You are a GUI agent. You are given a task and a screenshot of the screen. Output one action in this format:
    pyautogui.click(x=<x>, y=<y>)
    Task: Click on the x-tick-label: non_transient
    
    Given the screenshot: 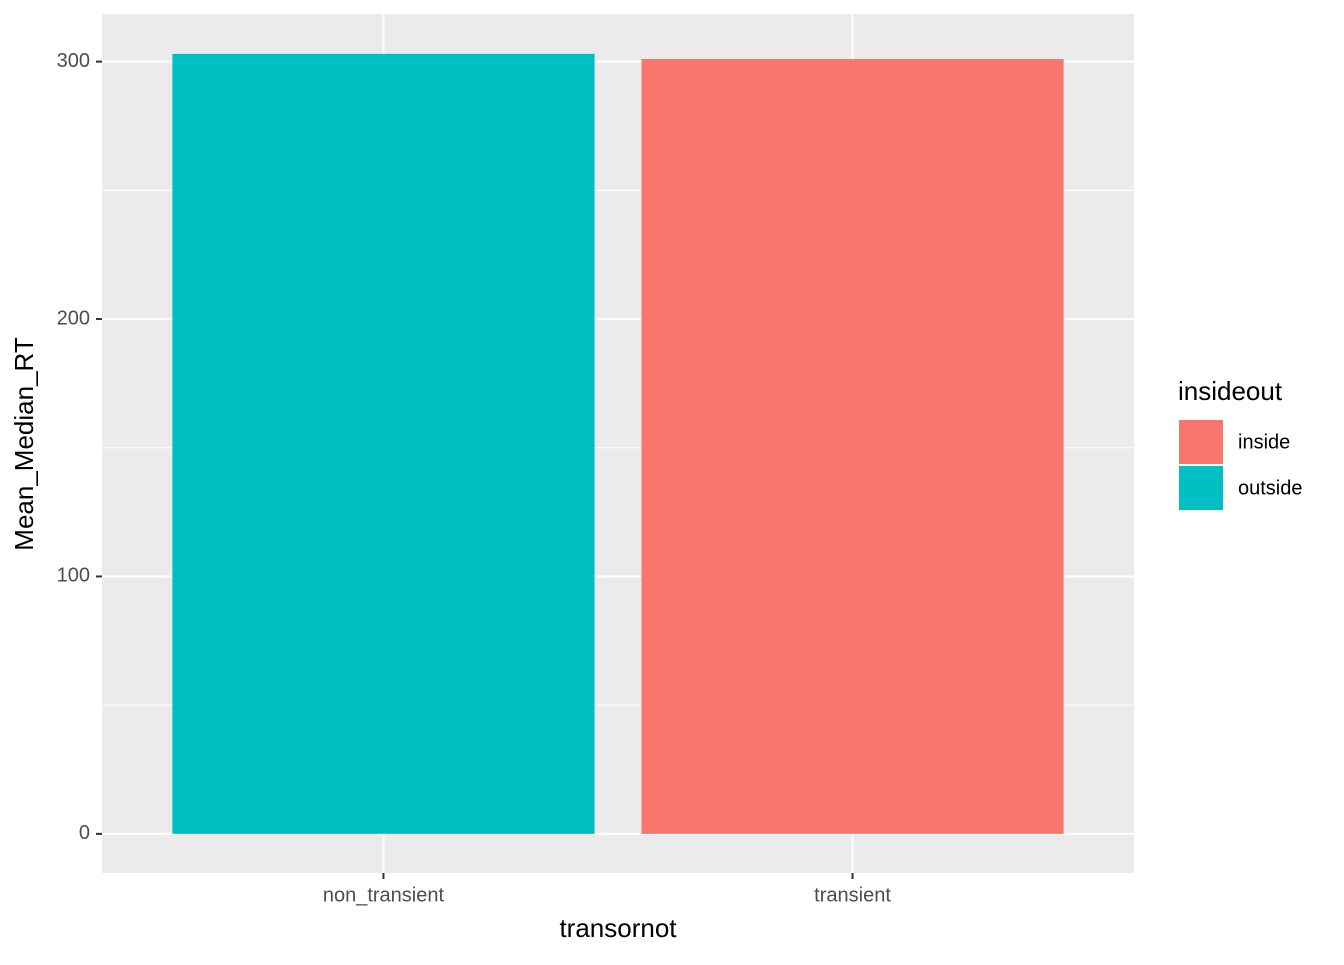 What is the action you would take?
    pyautogui.click(x=384, y=895)
    